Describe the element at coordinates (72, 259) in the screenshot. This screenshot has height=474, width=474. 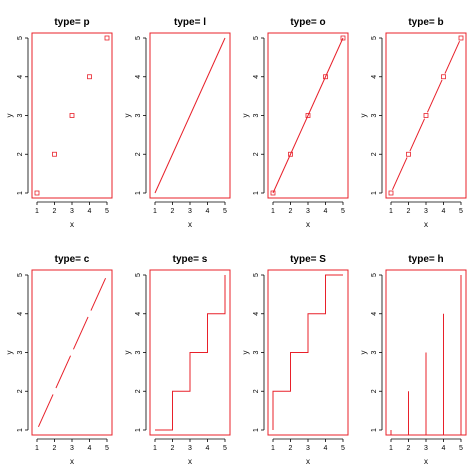
I see `panel-title: type= c` at that location.